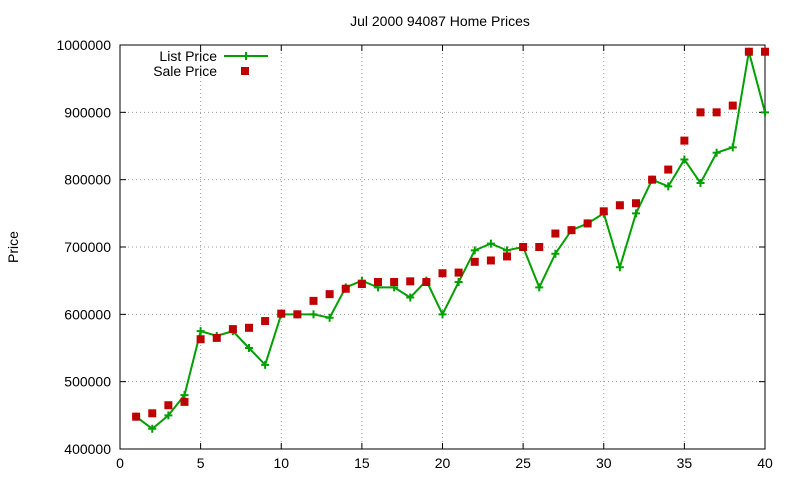 Image resolution: width=800 pixels, height=480 pixels. What do you see at coordinates (245, 71) in the screenshot?
I see `legend-sale-price-marker` at bounding box center [245, 71].